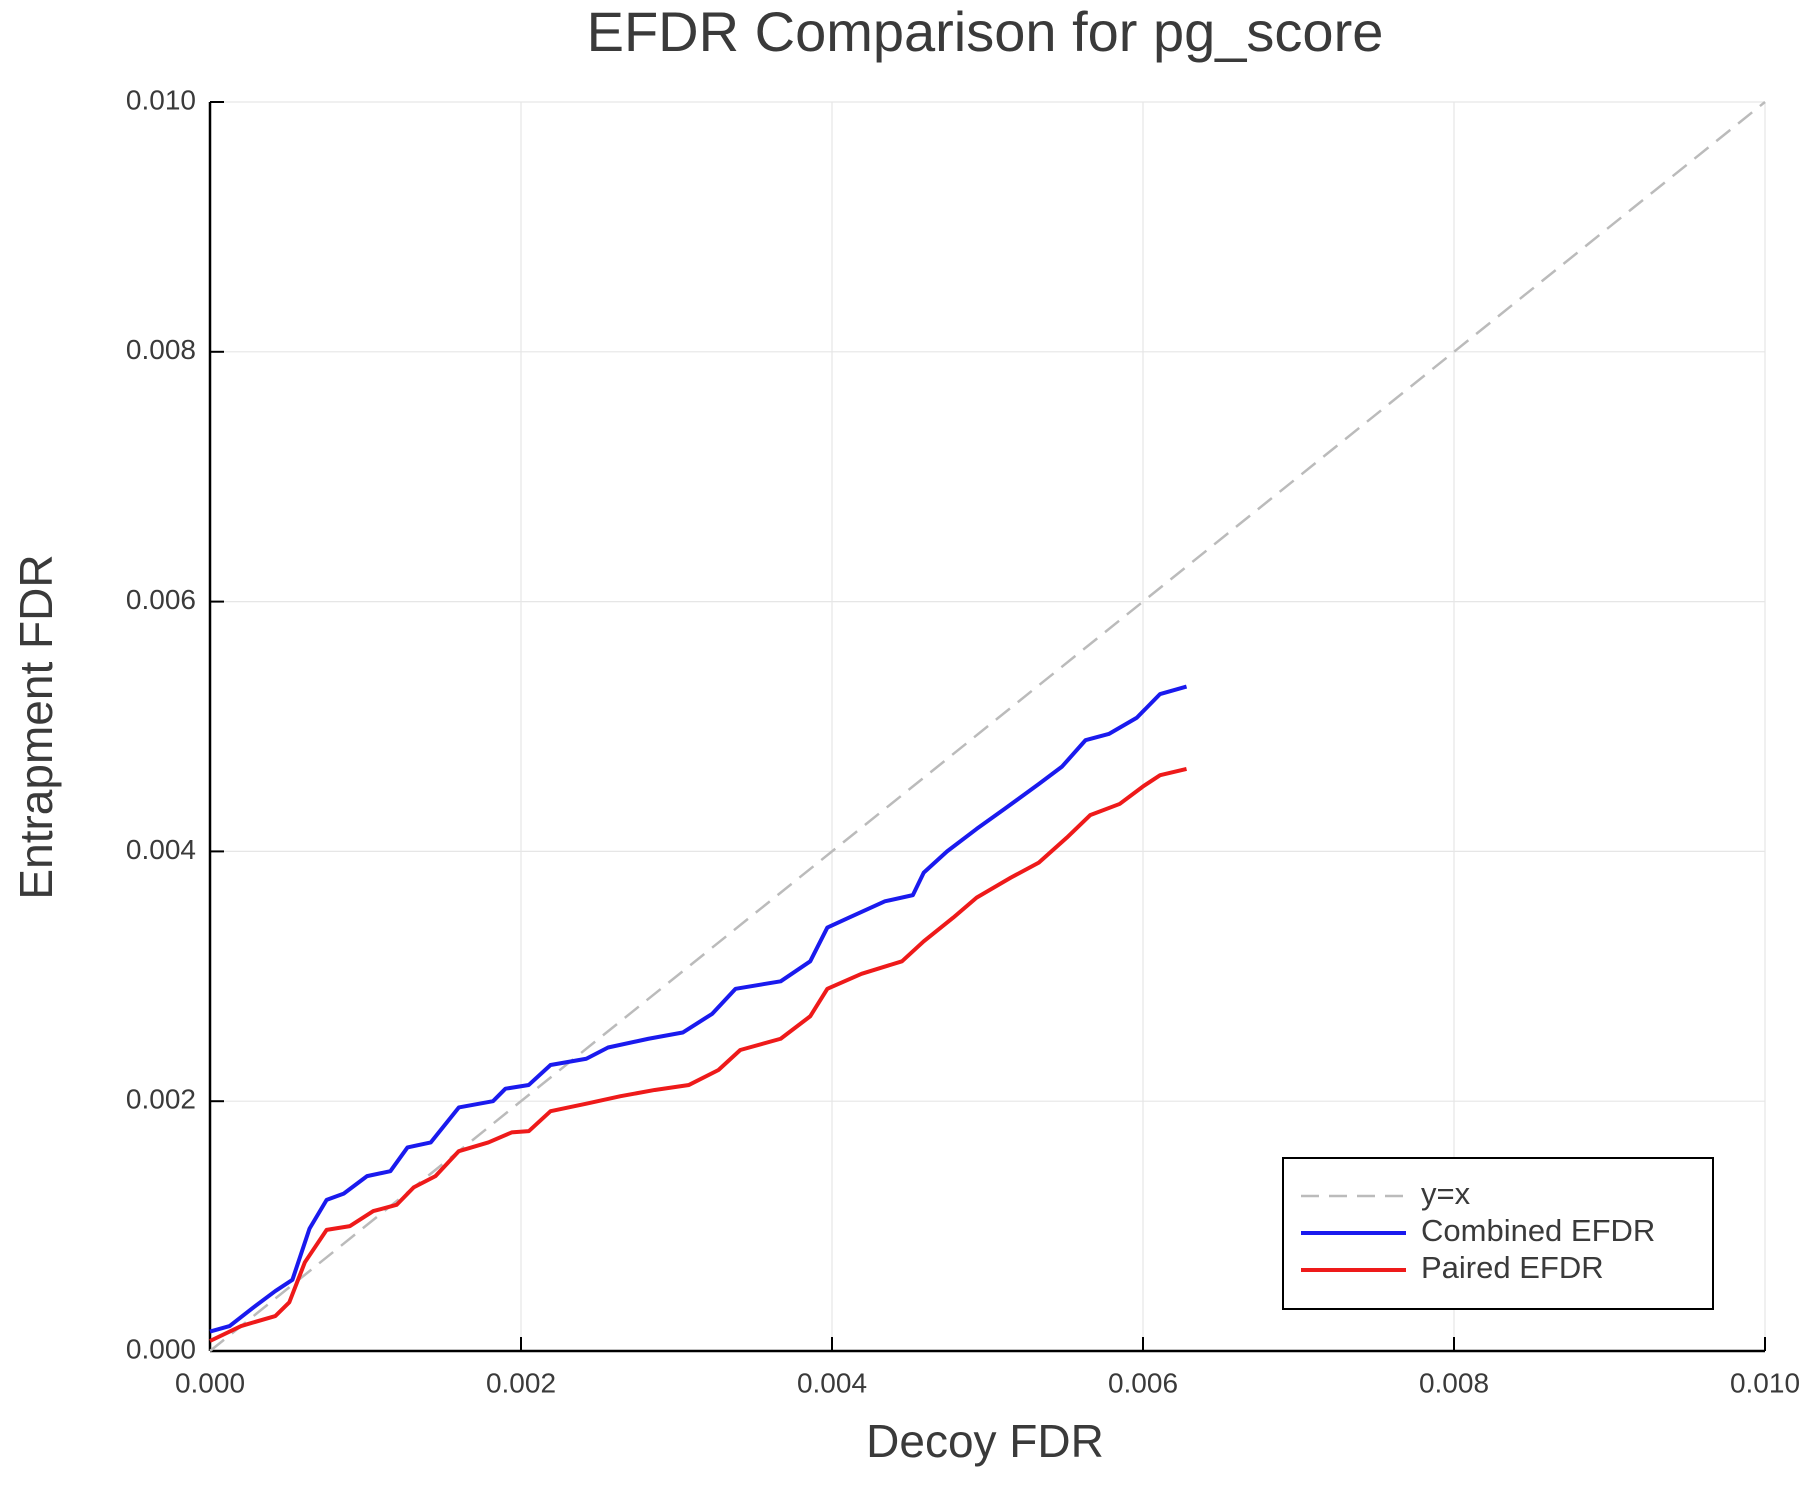  What do you see at coordinates (521, 1382) in the screenshot?
I see `x-tick-label: 0.002` at bounding box center [521, 1382].